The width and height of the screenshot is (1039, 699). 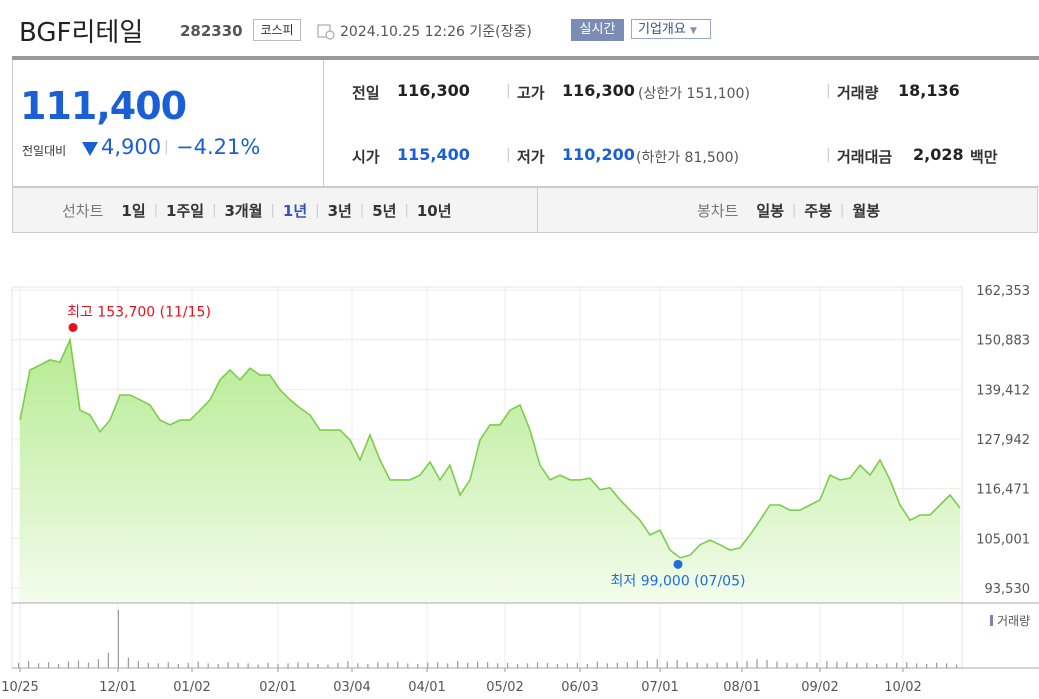 I want to click on tab: 일봉, so click(x=770, y=211).